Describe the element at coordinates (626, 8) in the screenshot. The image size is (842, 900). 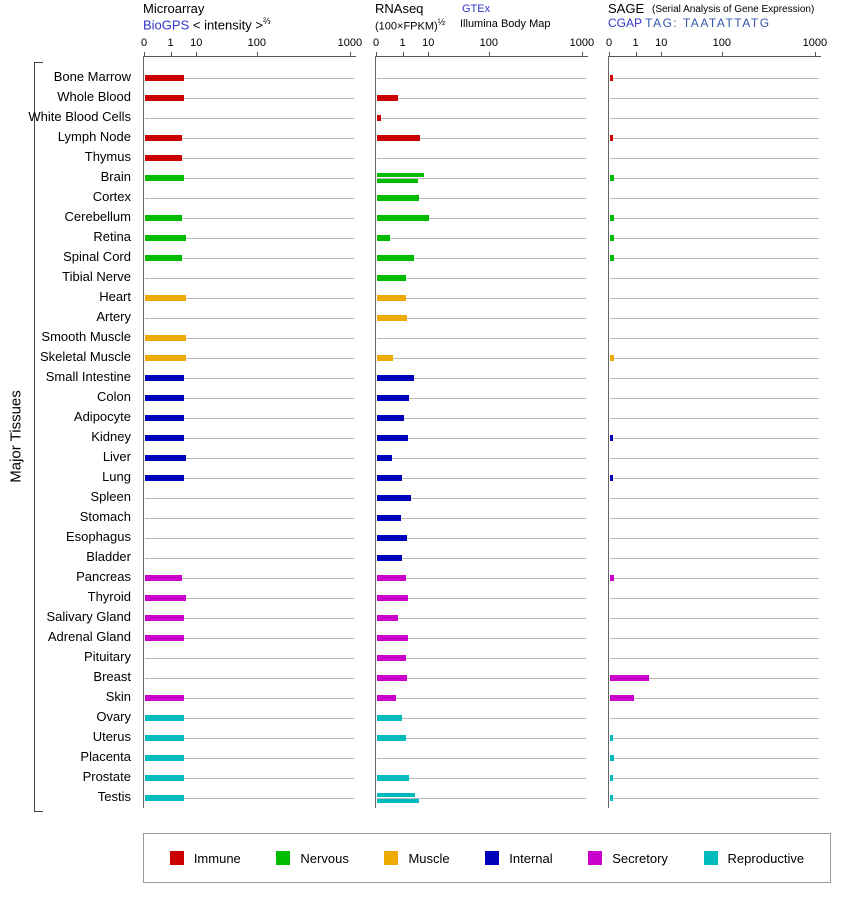
I see `sage-title: SAGE` at that location.